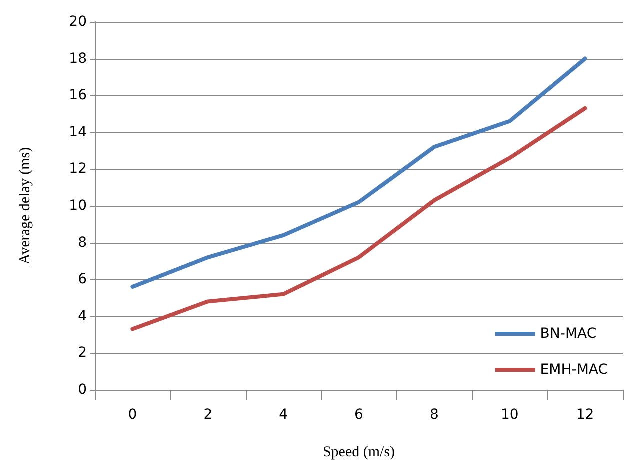 This screenshot has height=475, width=625. What do you see at coordinates (133, 415) in the screenshot?
I see `x-tick-label: 0` at bounding box center [133, 415].